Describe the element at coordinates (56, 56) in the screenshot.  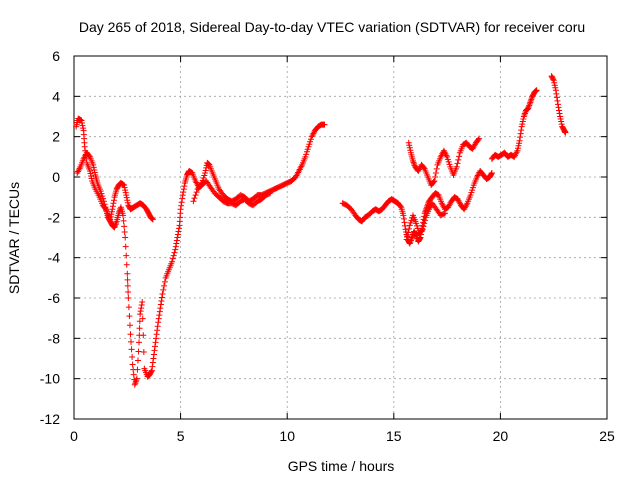
I see `y-tick-label: 6` at that location.